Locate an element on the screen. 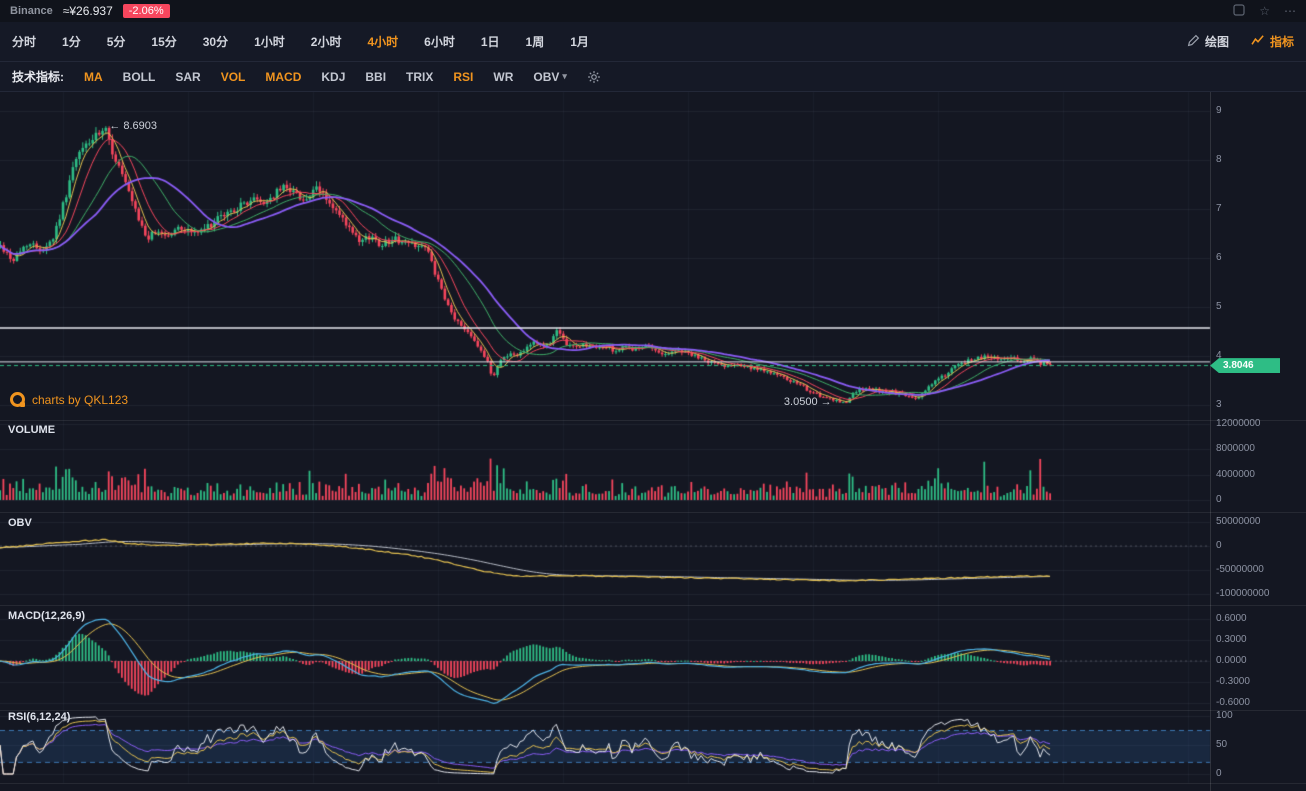  axis-tick: -0.3000 is located at coordinates (1233, 681).